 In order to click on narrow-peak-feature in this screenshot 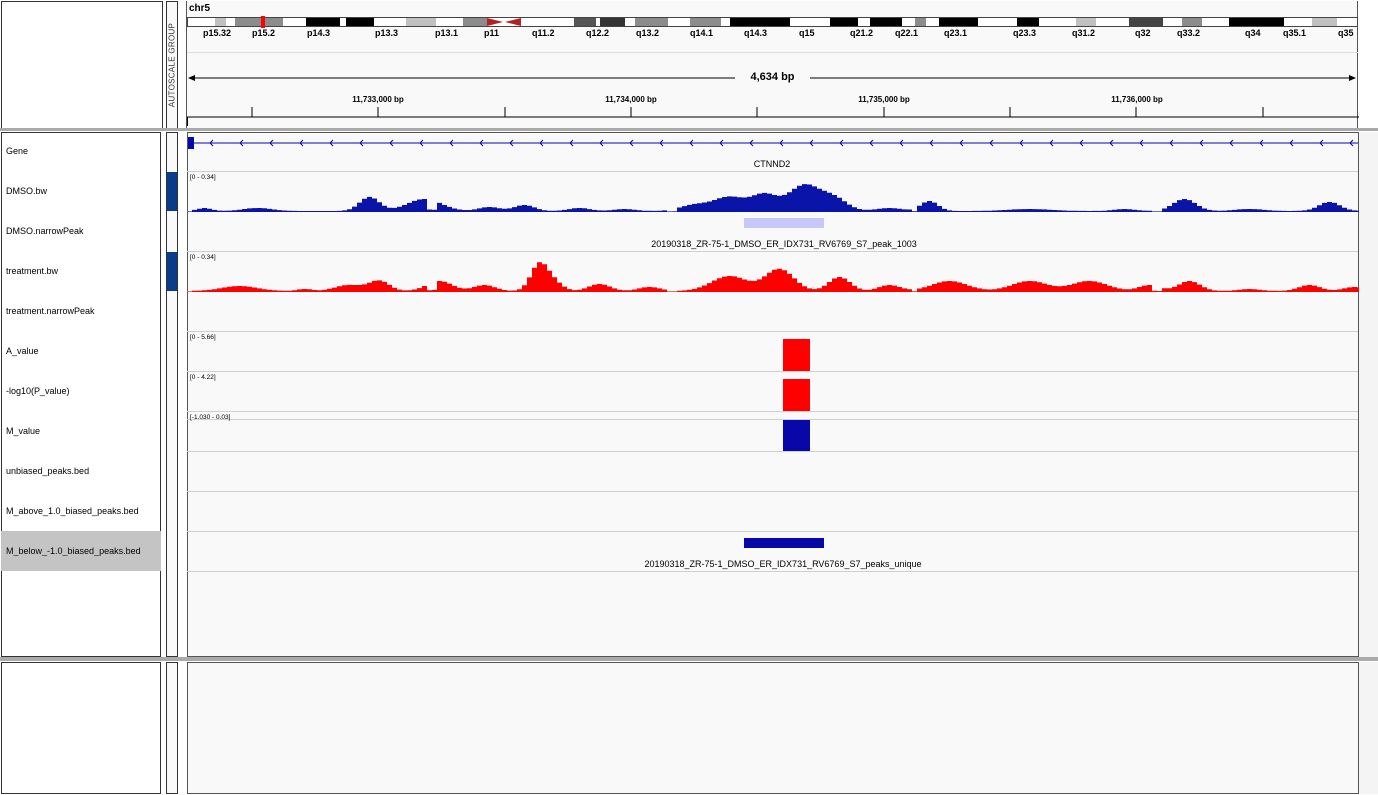, I will do `click(784, 223)`.